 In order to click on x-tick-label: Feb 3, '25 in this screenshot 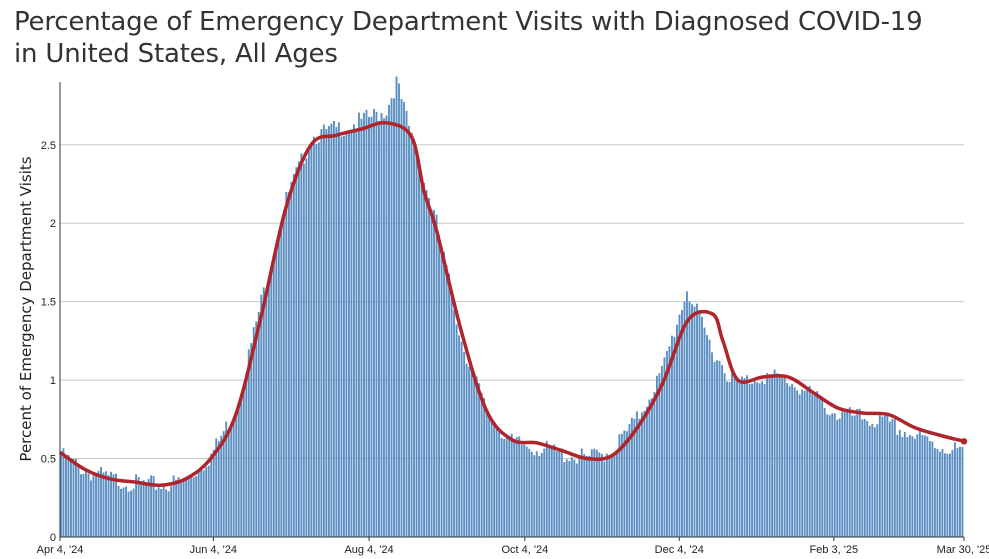, I will do `click(834, 550)`.